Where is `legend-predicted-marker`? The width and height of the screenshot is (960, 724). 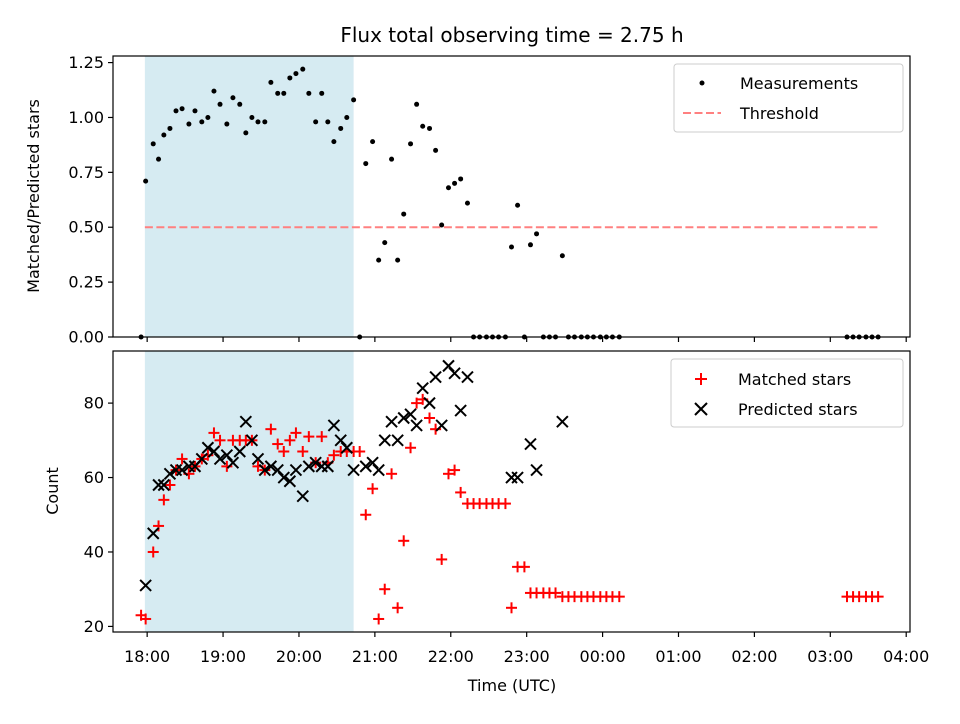 legend-predicted-marker is located at coordinates (701, 409).